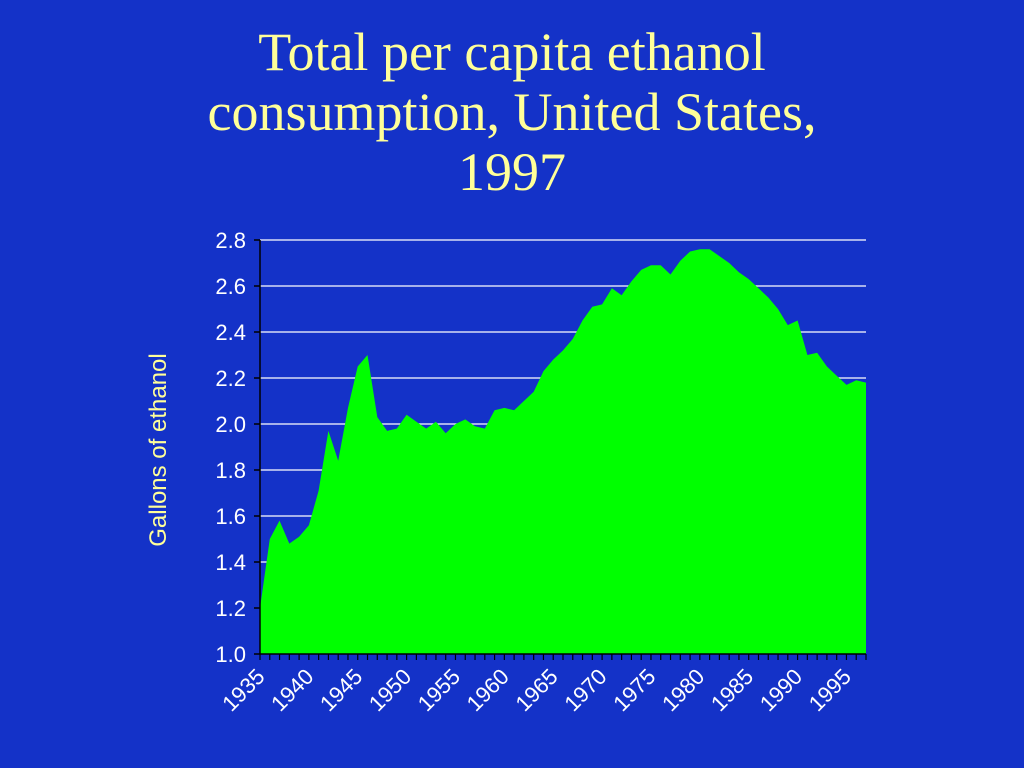 This screenshot has height=768, width=1024. Describe the element at coordinates (390, 690) in the screenshot. I see `x-tick-label-3: 1950` at that location.